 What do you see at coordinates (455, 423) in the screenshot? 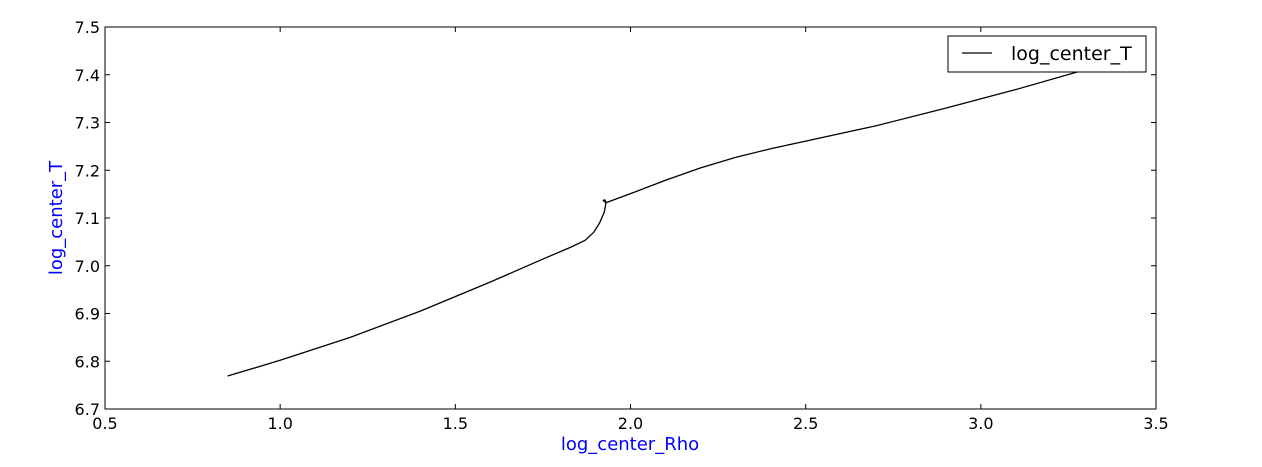
I see `x-tick-label: 1.5` at bounding box center [455, 423].